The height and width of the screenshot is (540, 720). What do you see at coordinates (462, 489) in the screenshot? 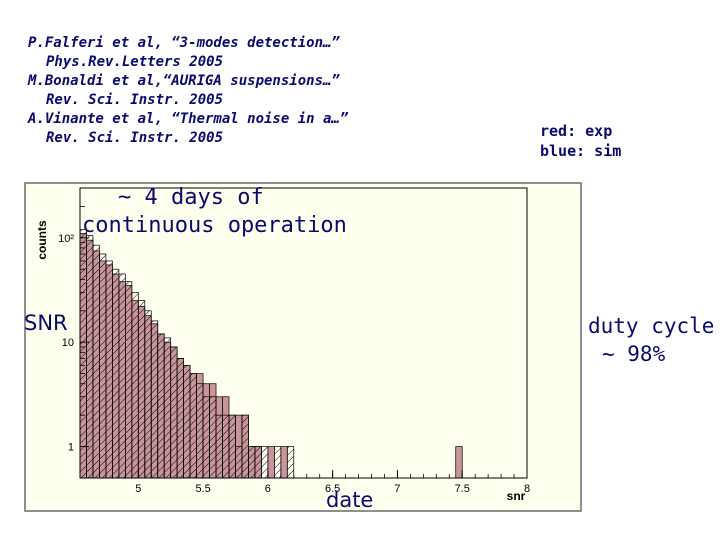
I see `x-tick-label: 7.5` at bounding box center [462, 489].